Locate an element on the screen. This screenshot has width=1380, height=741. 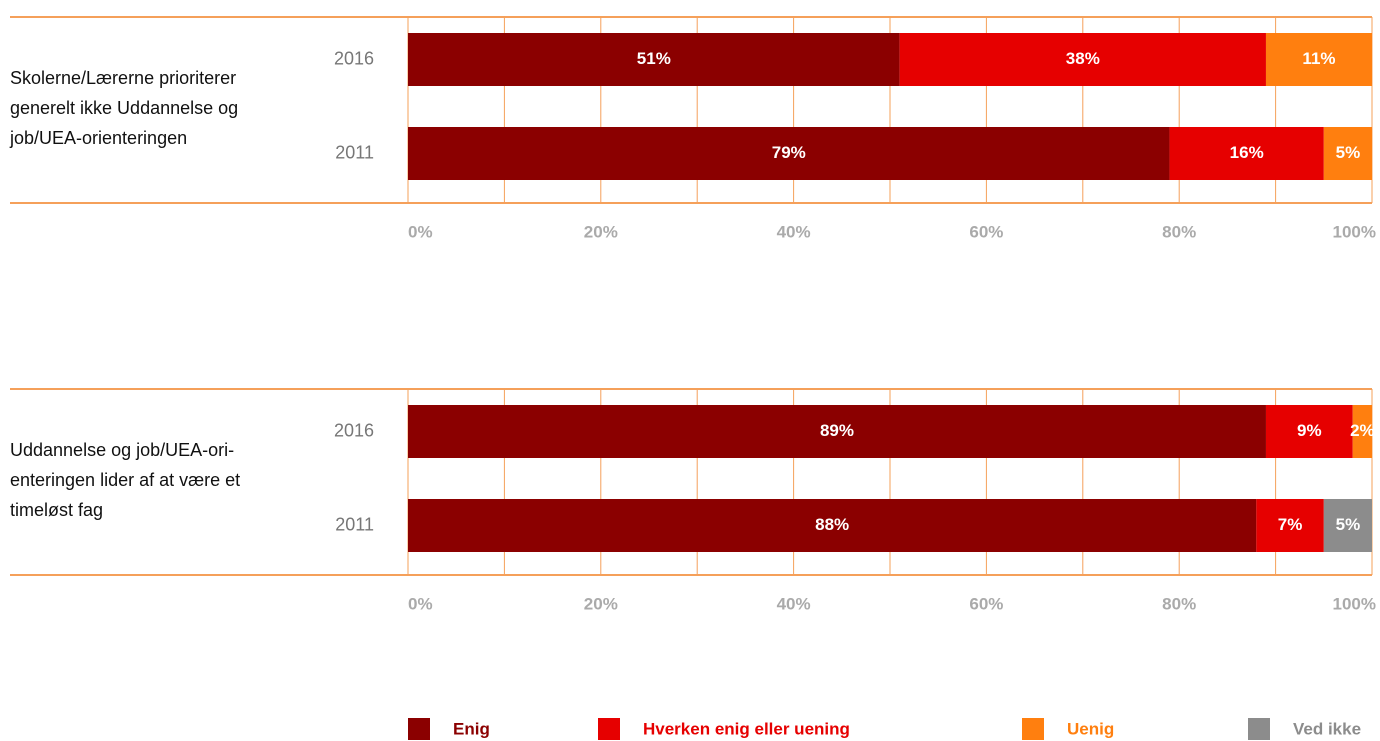
question-label: Uddannelse og job/UEA-ori- is located at coordinates (122, 450).